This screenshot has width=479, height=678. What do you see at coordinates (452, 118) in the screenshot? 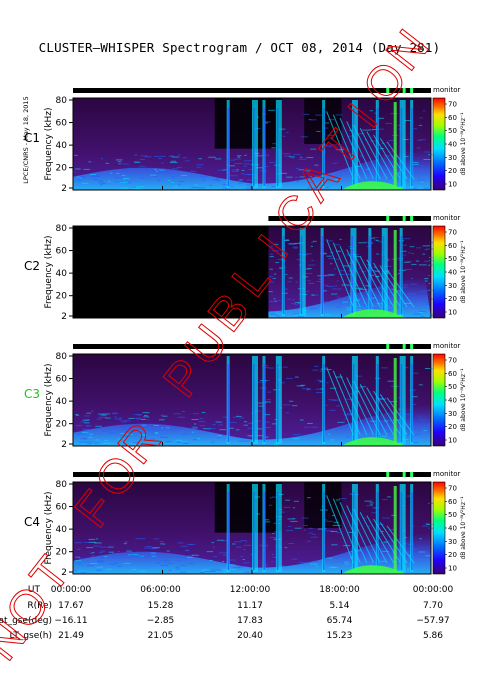
I see `colorbar-tick-label: 60` at bounding box center [452, 118].